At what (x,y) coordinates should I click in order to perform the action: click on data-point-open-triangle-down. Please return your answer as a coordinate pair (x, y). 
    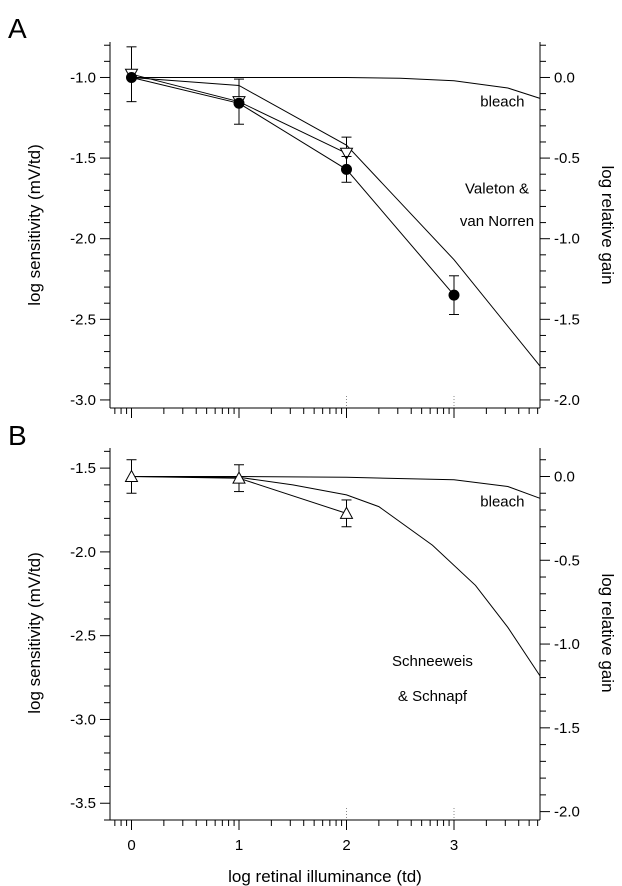
    Looking at the image, I should click on (346, 154).